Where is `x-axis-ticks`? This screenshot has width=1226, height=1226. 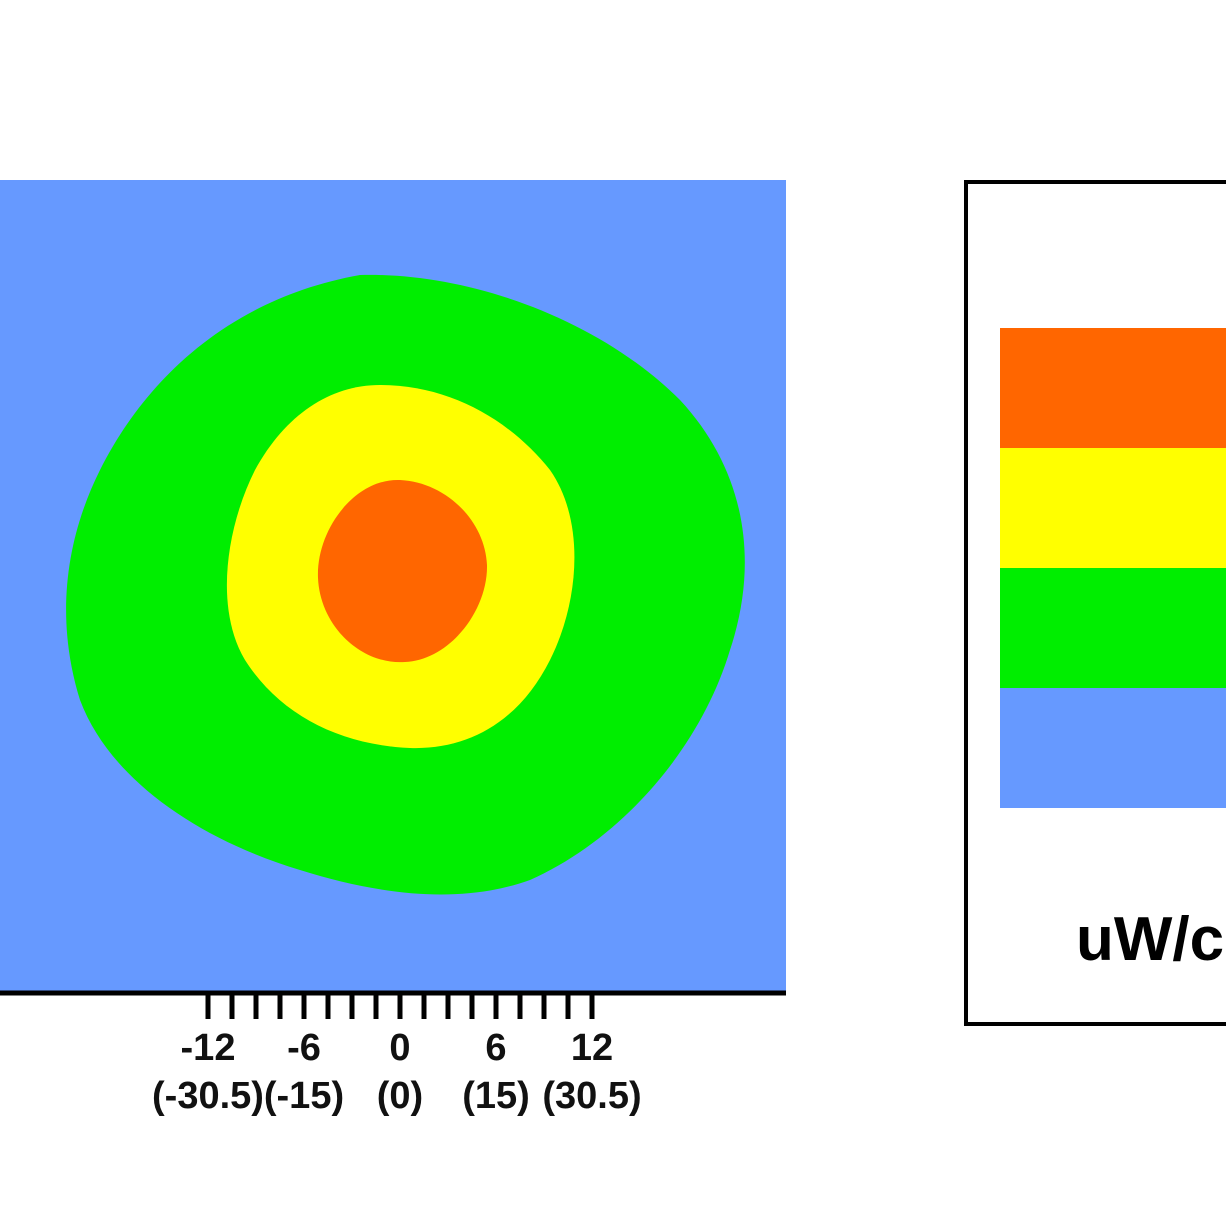
x-axis-ticks is located at coordinates (400, 1006).